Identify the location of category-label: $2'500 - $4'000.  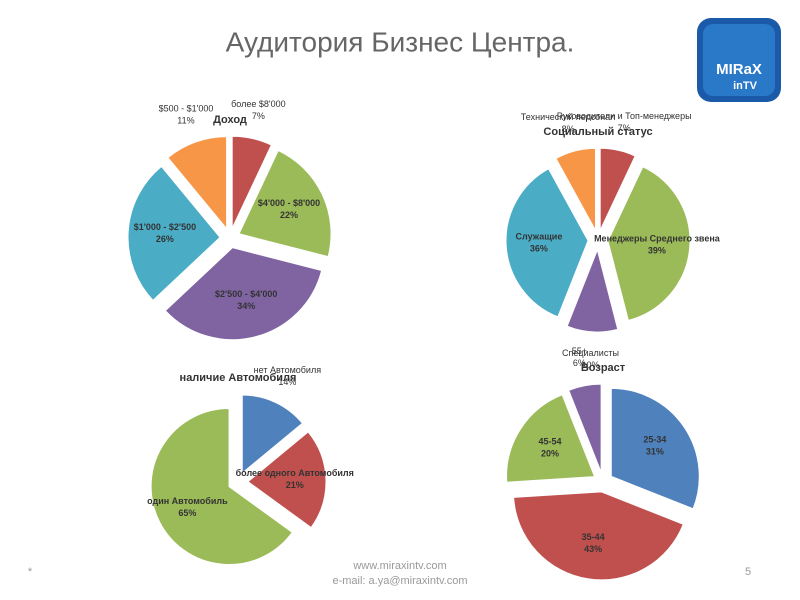
(246, 295).